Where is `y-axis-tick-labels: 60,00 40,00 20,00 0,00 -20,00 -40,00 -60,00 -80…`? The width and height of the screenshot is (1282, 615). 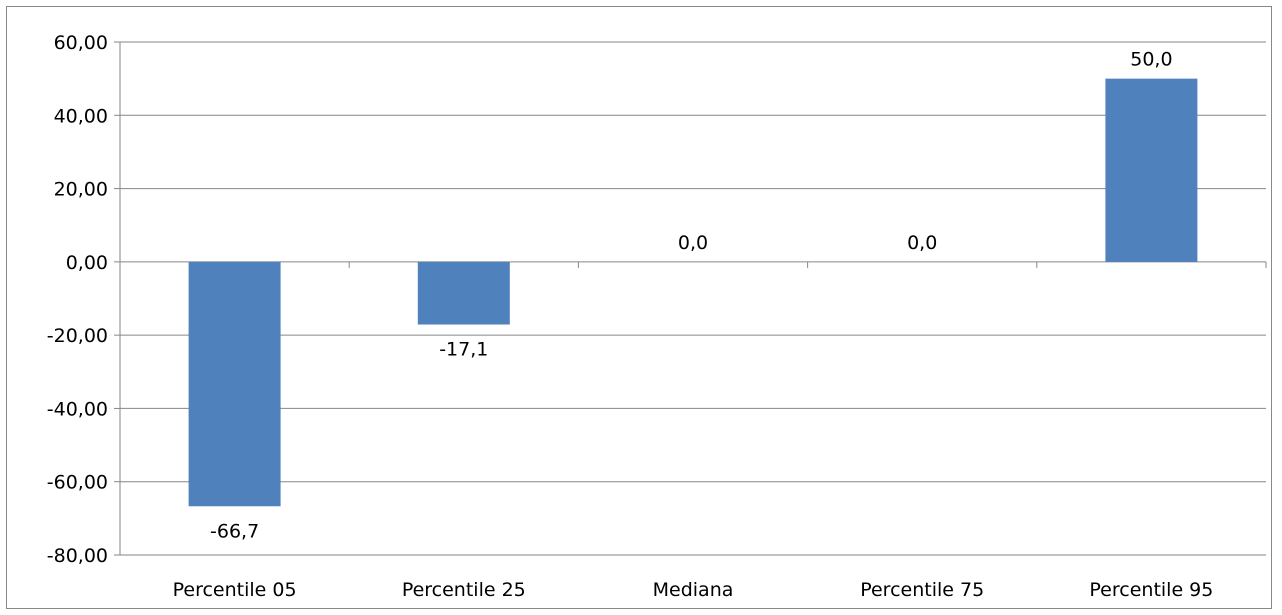 y-axis-tick-labels: 60,00 40,00 20,00 0,00 -20,00 -40,00 -60,00 -80… is located at coordinates (77, 299).